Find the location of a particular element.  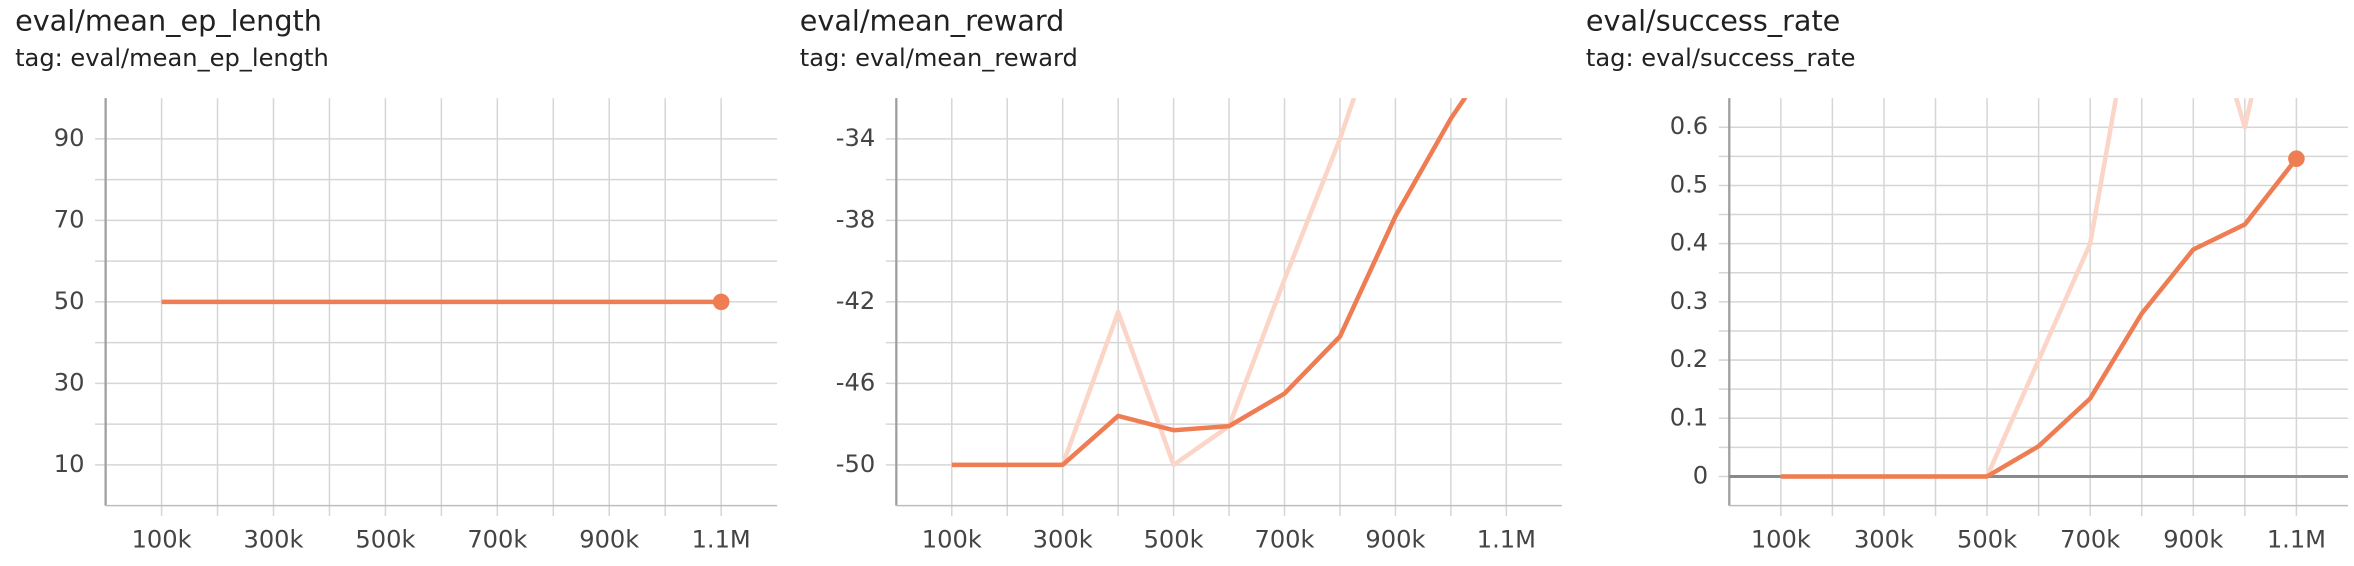

y-tick-label: -46 is located at coordinates (855, 382).